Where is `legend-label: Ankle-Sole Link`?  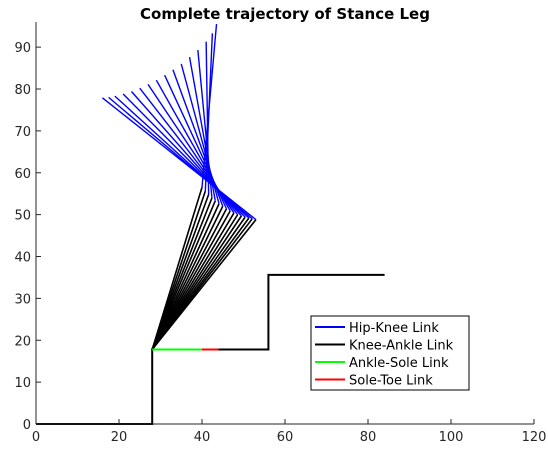
legend-label: Ankle-Sole Link is located at coordinates (399, 363).